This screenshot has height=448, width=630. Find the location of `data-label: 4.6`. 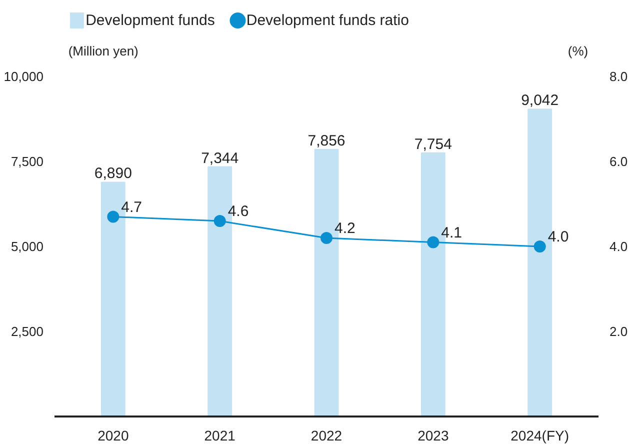

data-label: 4.6 is located at coordinates (238, 211).